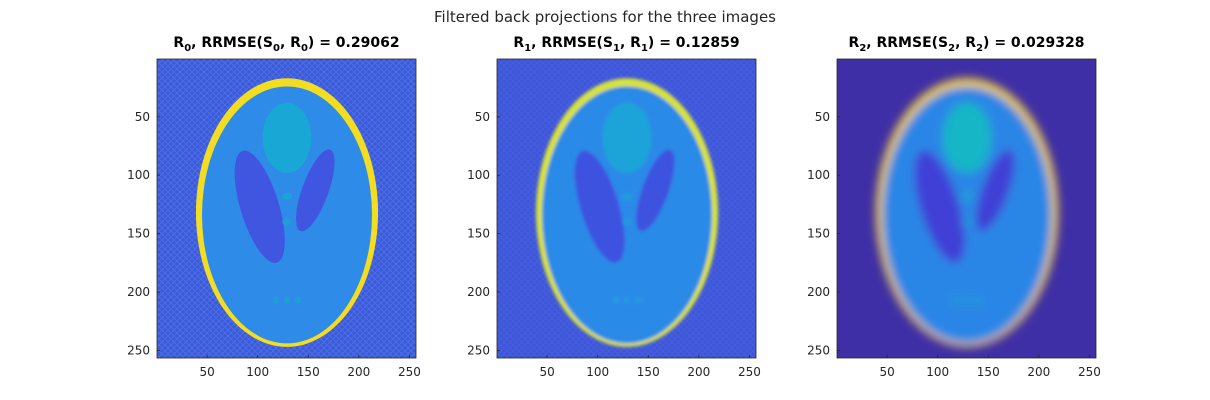  What do you see at coordinates (951, 48) in the screenshot?
I see `title-part-s_sub: 2` at bounding box center [951, 48].